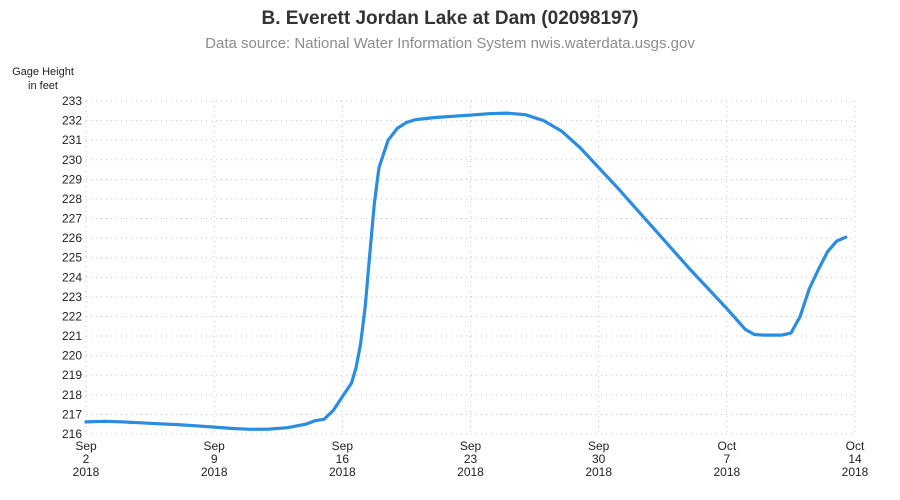 Image resolution: width=900 pixels, height=500 pixels. What do you see at coordinates (43, 79) in the screenshot?
I see `y-axis-label: Gage Height in feet` at bounding box center [43, 79].